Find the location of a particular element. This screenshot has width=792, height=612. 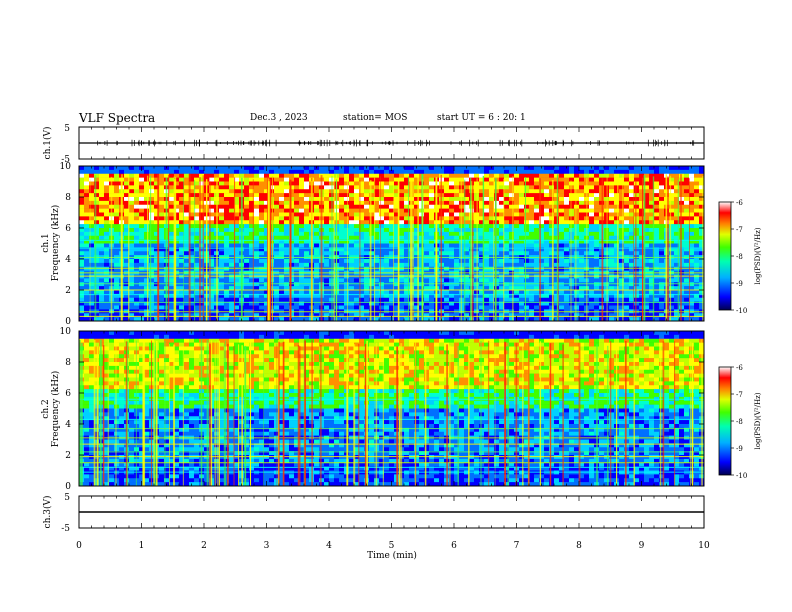

ch1-colorbar: -6 -7 -8 -9 -10 log(PSD)(V²/Hz) is located at coordinates (740, 257).